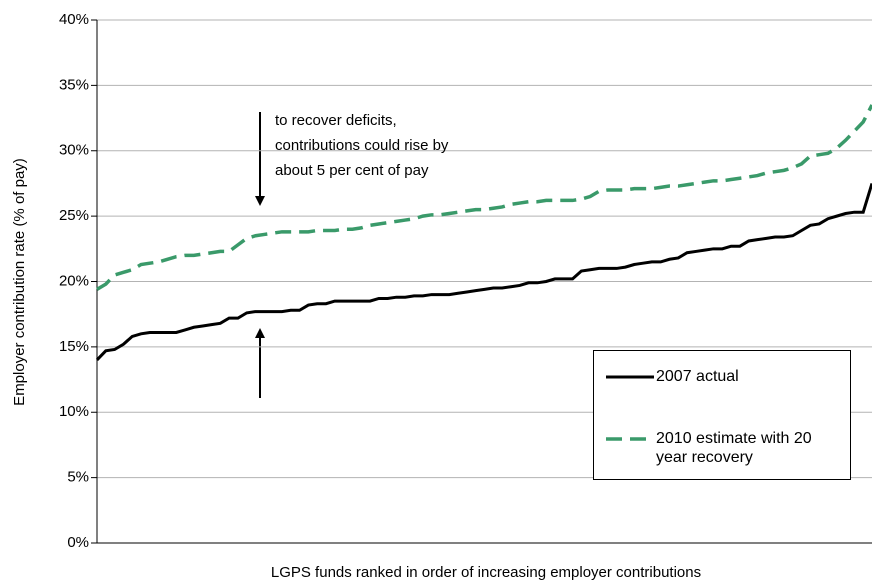 This screenshot has height=586, width=872. Describe the element at coordinates (734, 448) in the screenshot. I see `legend-label: 2010 estimate with 20 year recovery` at that location.